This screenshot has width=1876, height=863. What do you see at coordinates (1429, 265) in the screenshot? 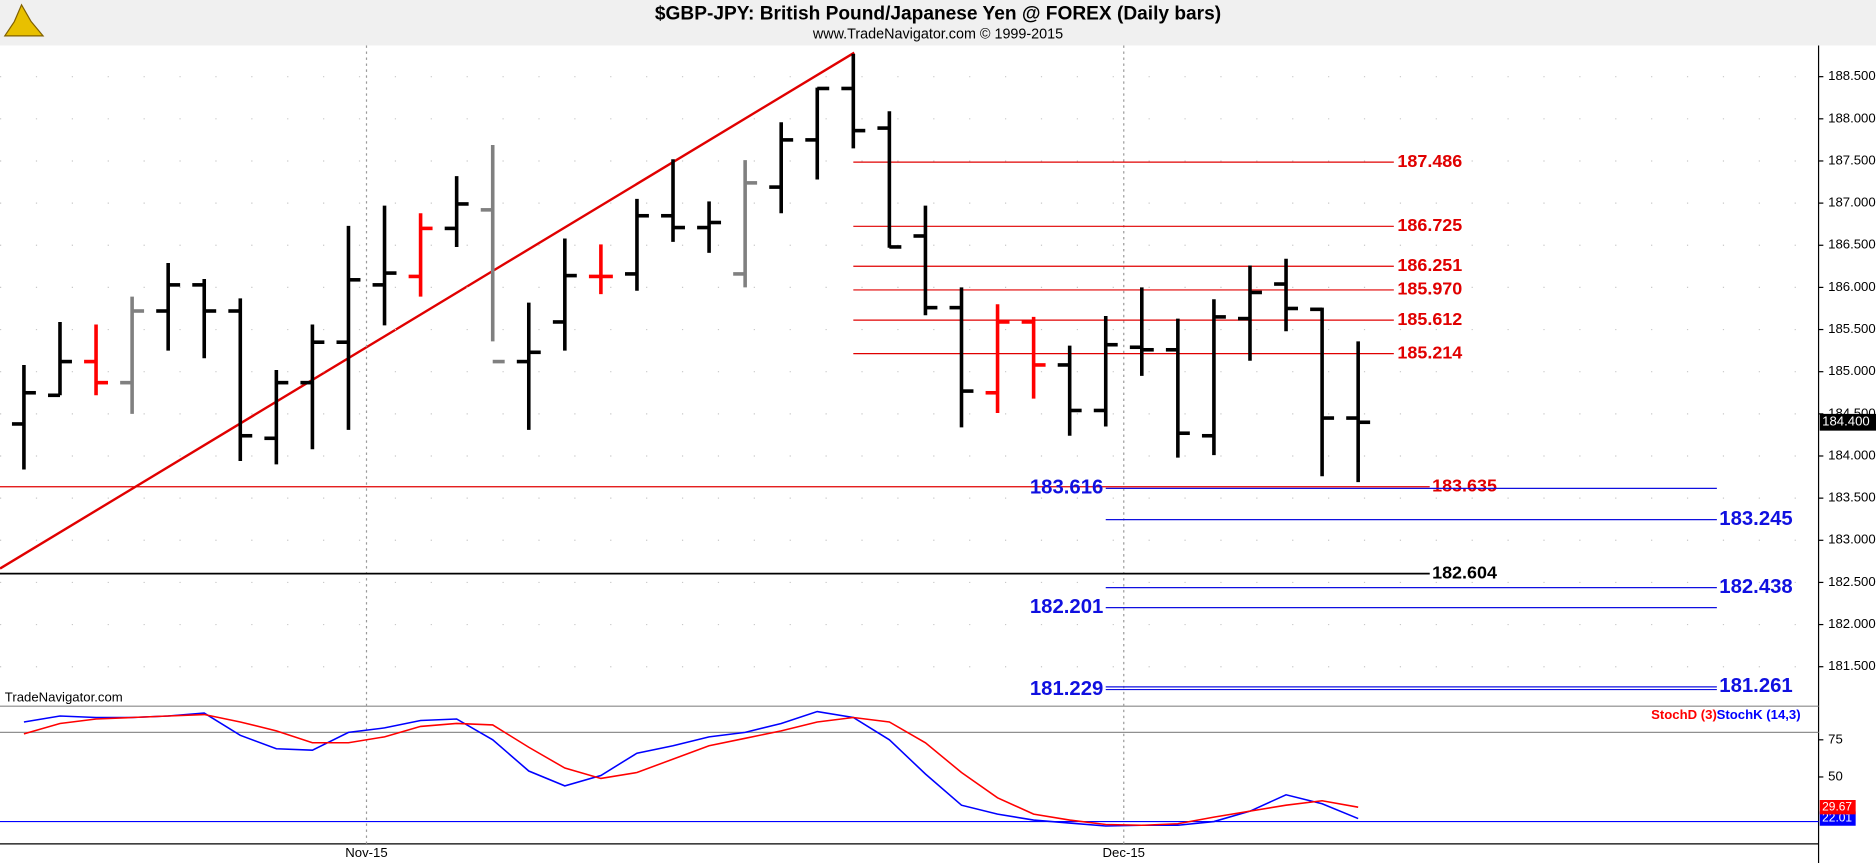
I see `level-label: 186.251` at bounding box center [1429, 265].